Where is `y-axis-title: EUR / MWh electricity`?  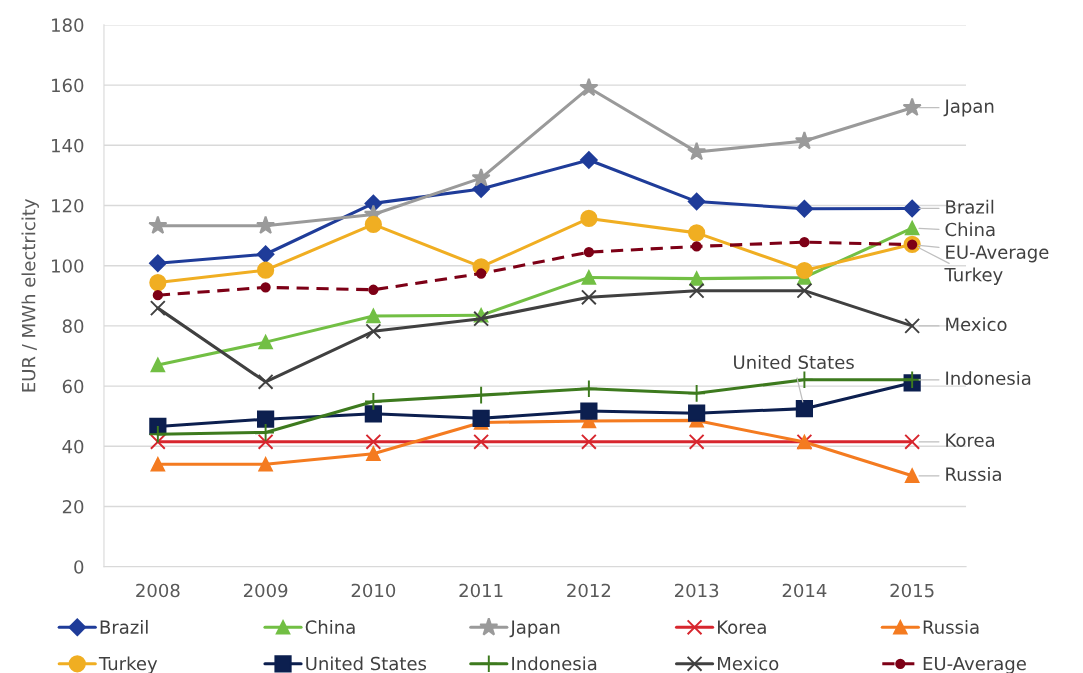
y-axis-title: EUR / MWh electricity is located at coordinates (30, 295).